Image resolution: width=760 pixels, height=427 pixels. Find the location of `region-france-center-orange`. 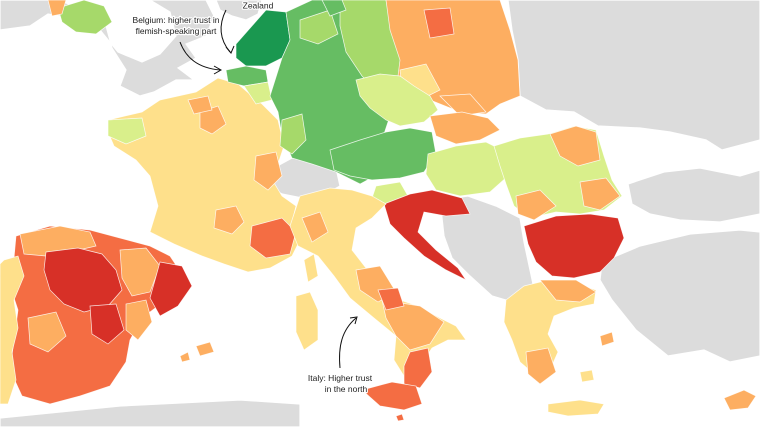

region-france-center-orange is located at coordinates (229, 220).